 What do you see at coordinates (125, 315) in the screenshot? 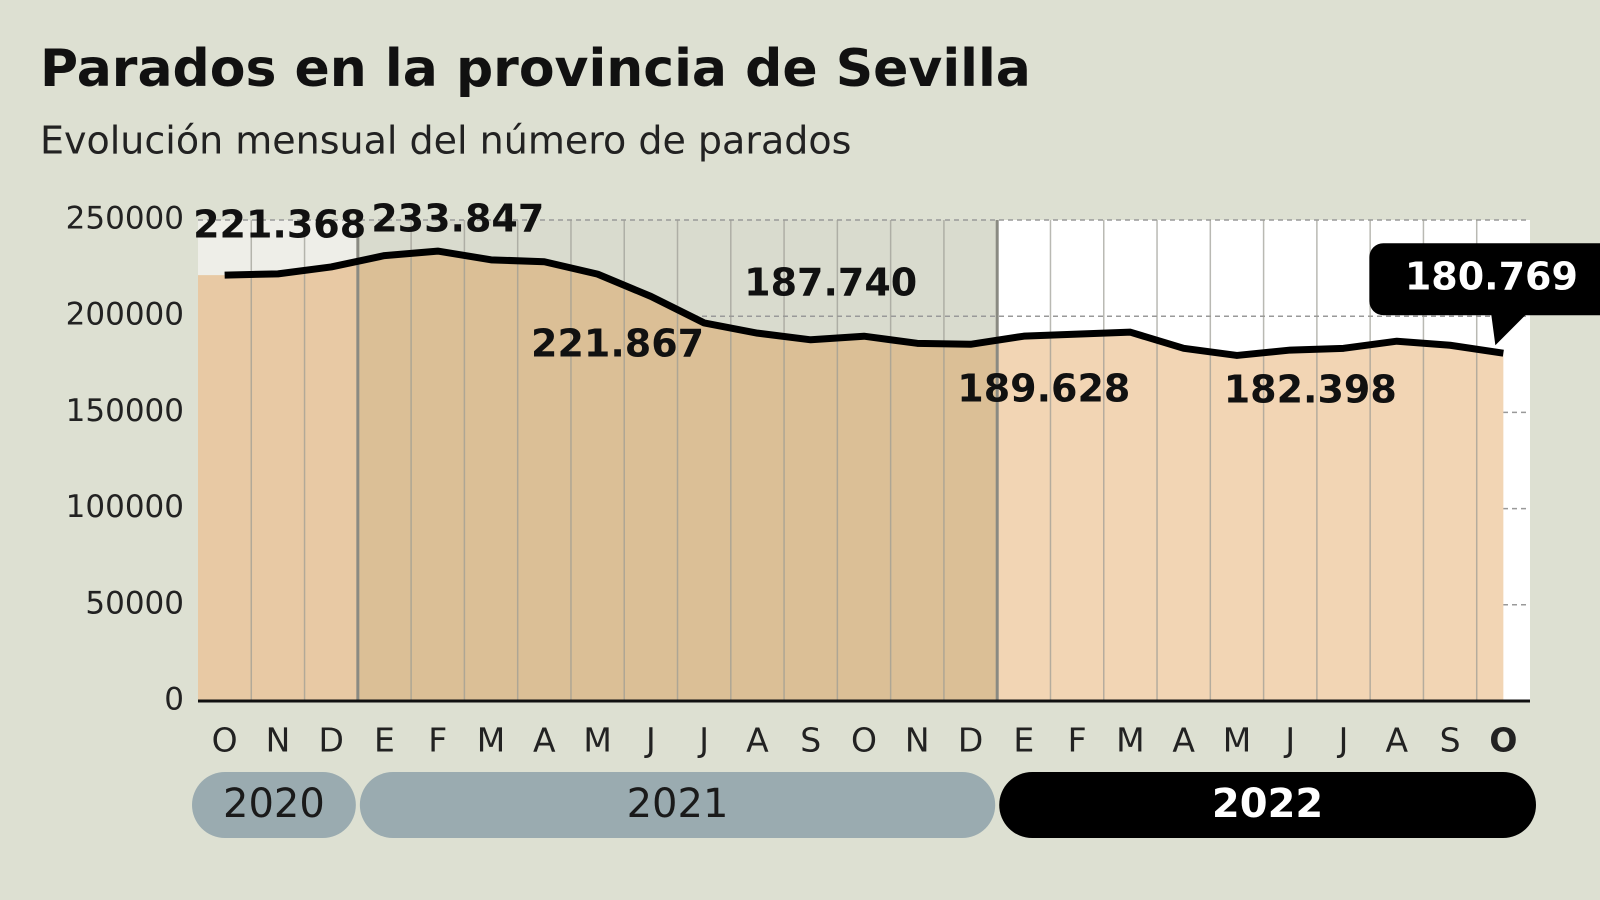
I see `y-tick-label: 200000` at bounding box center [125, 315].